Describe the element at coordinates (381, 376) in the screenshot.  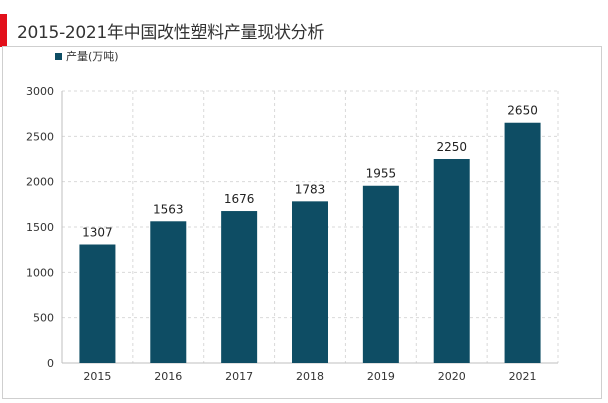
I see `x-tick-label-2019: 2019` at that location.